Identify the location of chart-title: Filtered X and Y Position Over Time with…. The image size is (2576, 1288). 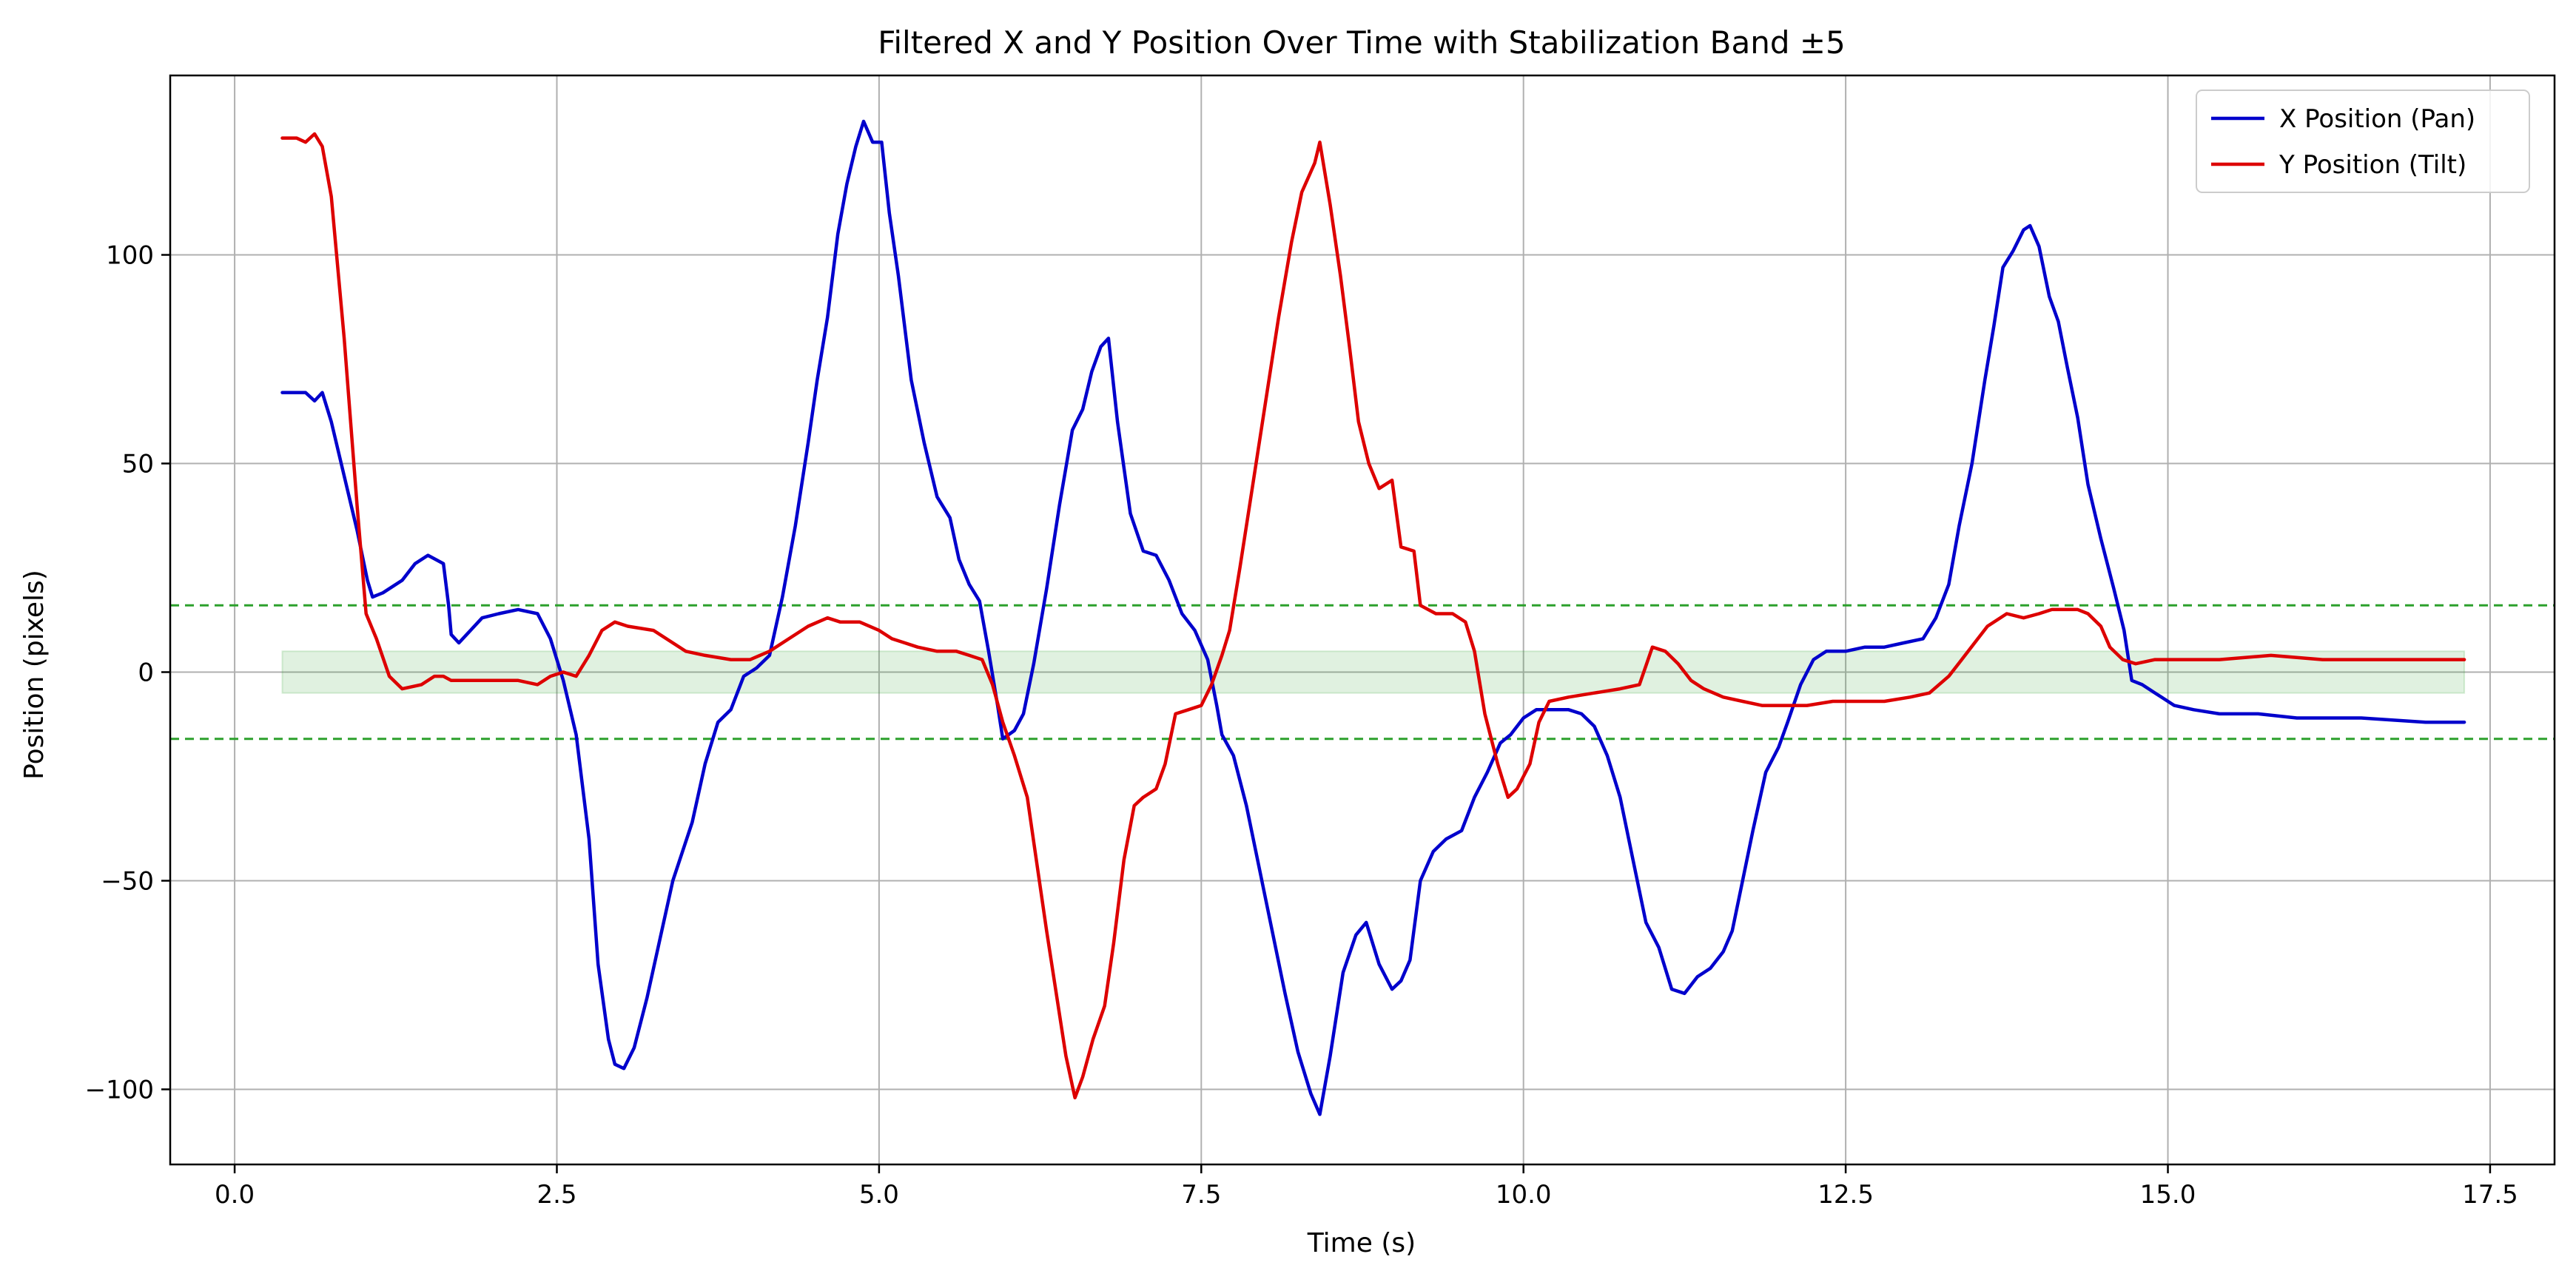
(1362, 42).